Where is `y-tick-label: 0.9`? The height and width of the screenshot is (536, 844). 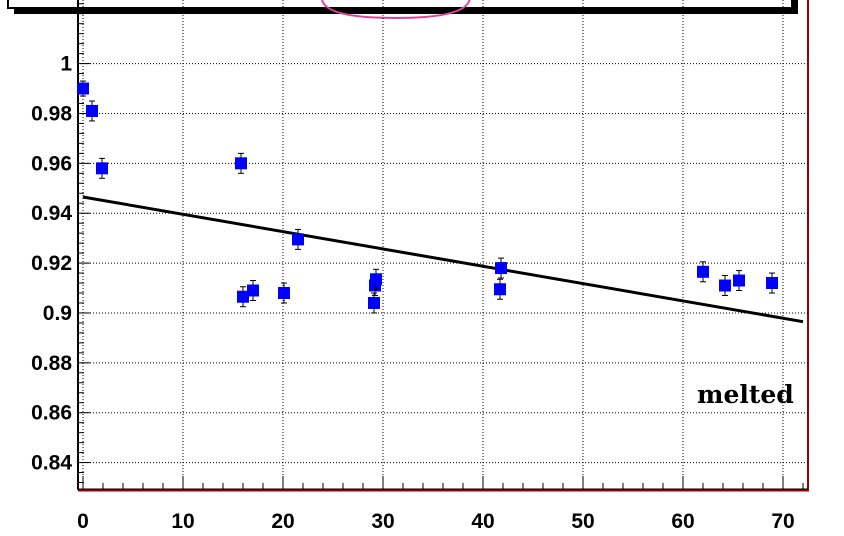 y-tick-label: 0.9 is located at coordinates (57, 313).